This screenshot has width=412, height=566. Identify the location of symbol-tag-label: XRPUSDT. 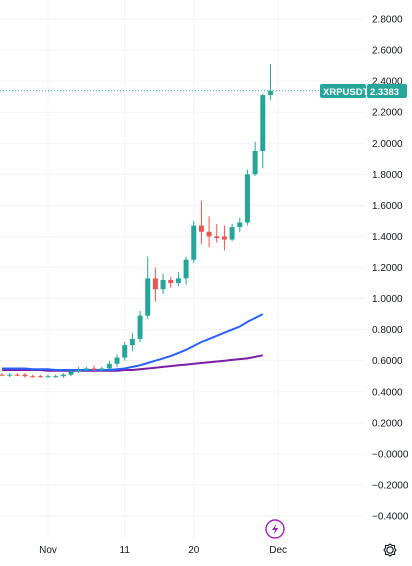
(346, 92).